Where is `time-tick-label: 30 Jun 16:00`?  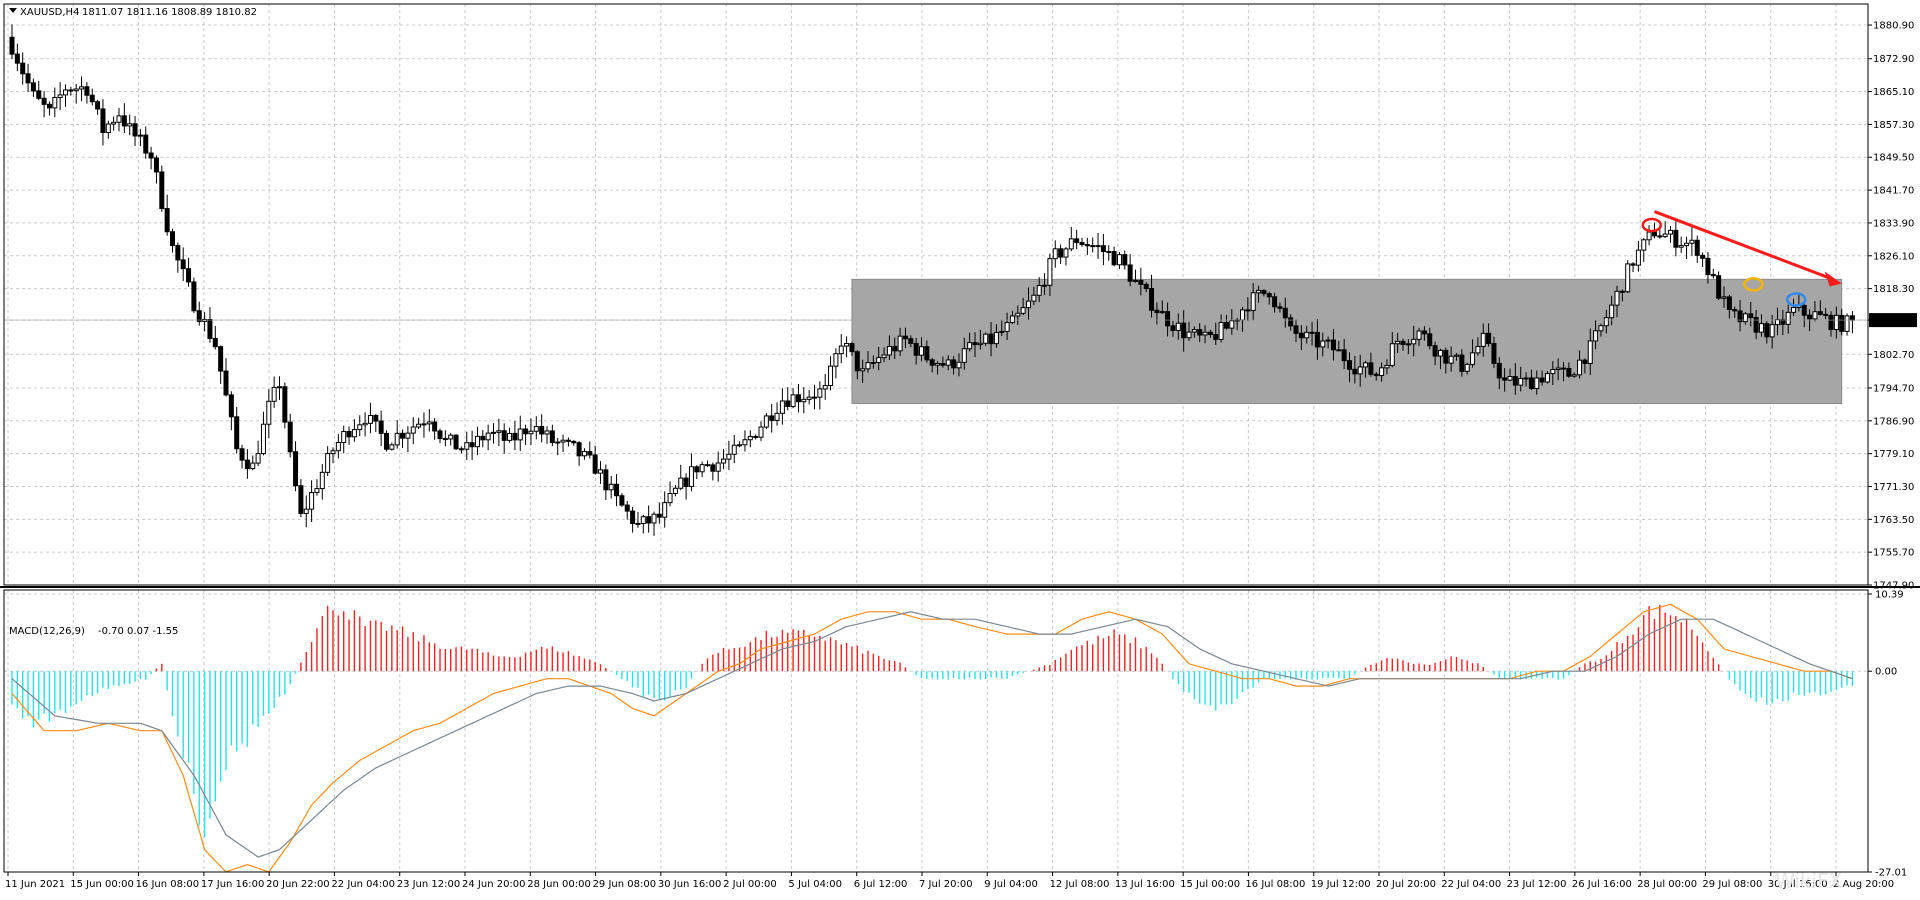
time-tick-label: 30 Jun 16:00 is located at coordinates (690, 884).